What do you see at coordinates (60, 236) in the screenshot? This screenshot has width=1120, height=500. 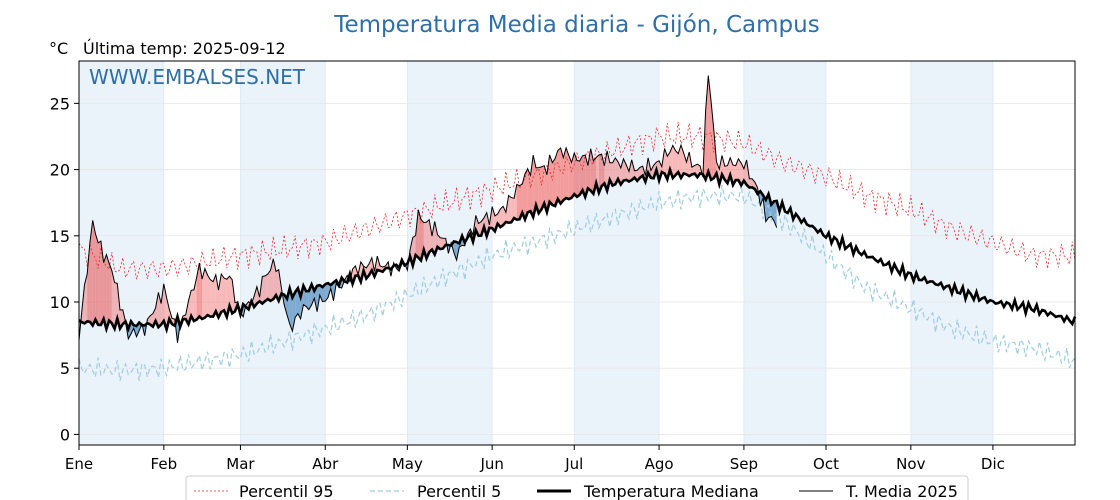 I see `y-tick-label-15: 15` at bounding box center [60, 236].